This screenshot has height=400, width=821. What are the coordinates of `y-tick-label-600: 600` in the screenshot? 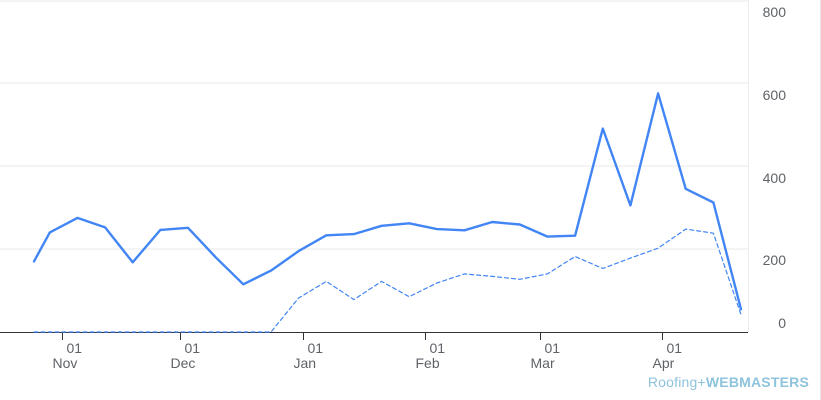 It's located at (775, 95).